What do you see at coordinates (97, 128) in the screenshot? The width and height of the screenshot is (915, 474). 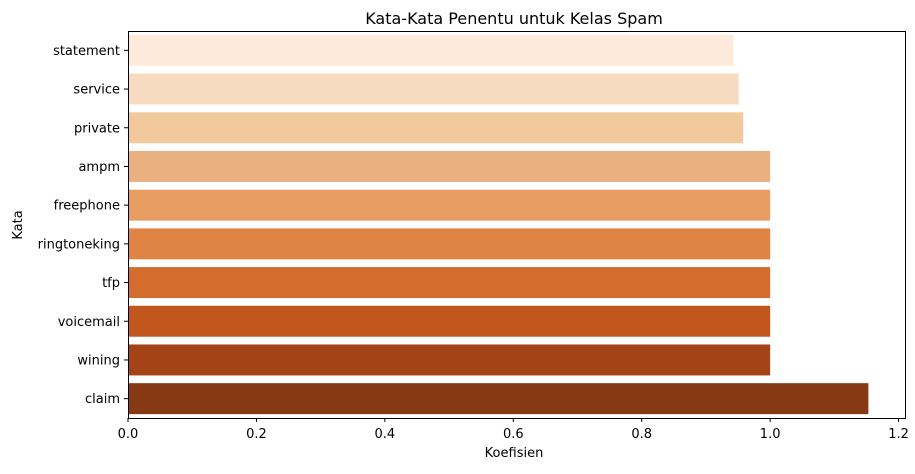 I see `y-tick-label: private` at bounding box center [97, 128].